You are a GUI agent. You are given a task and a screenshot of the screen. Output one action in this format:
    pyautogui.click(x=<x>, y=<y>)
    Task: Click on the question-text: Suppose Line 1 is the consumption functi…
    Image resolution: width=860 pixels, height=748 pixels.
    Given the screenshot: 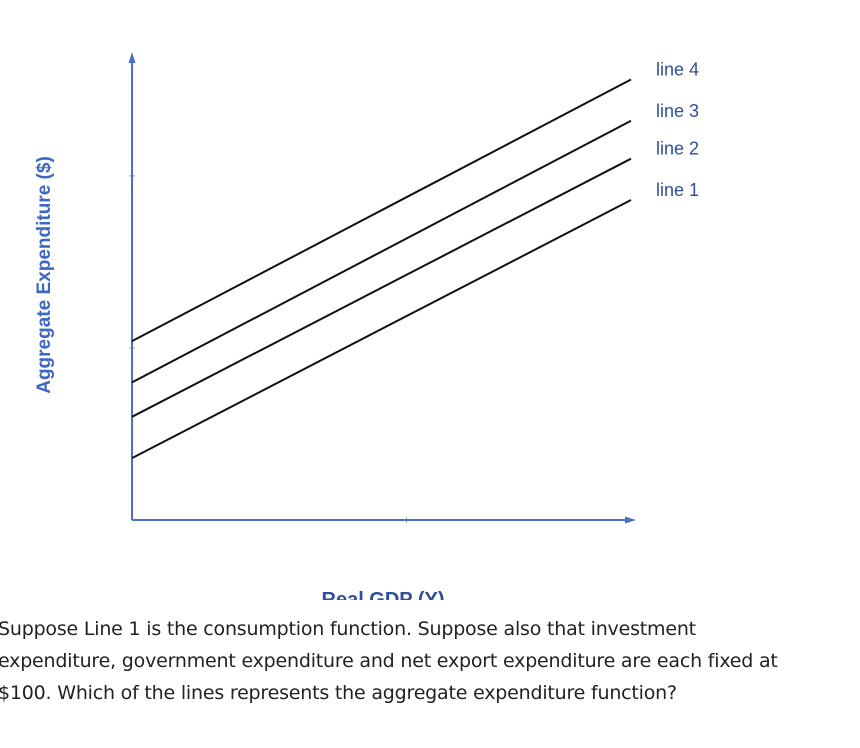 What is the action you would take?
    pyautogui.click(x=389, y=661)
    